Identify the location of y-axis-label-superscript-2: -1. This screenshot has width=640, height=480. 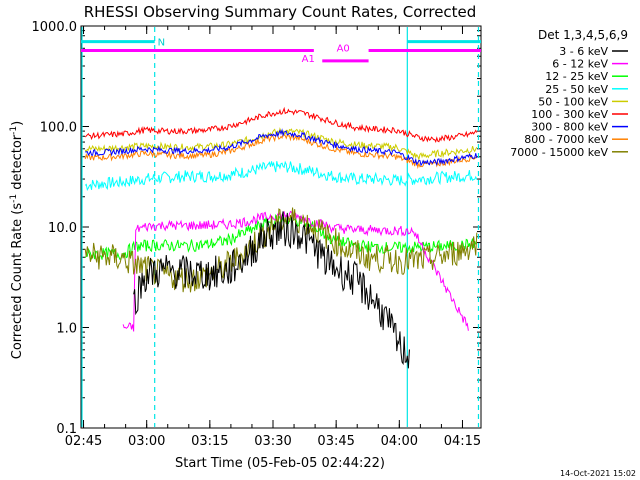
(14, 130).